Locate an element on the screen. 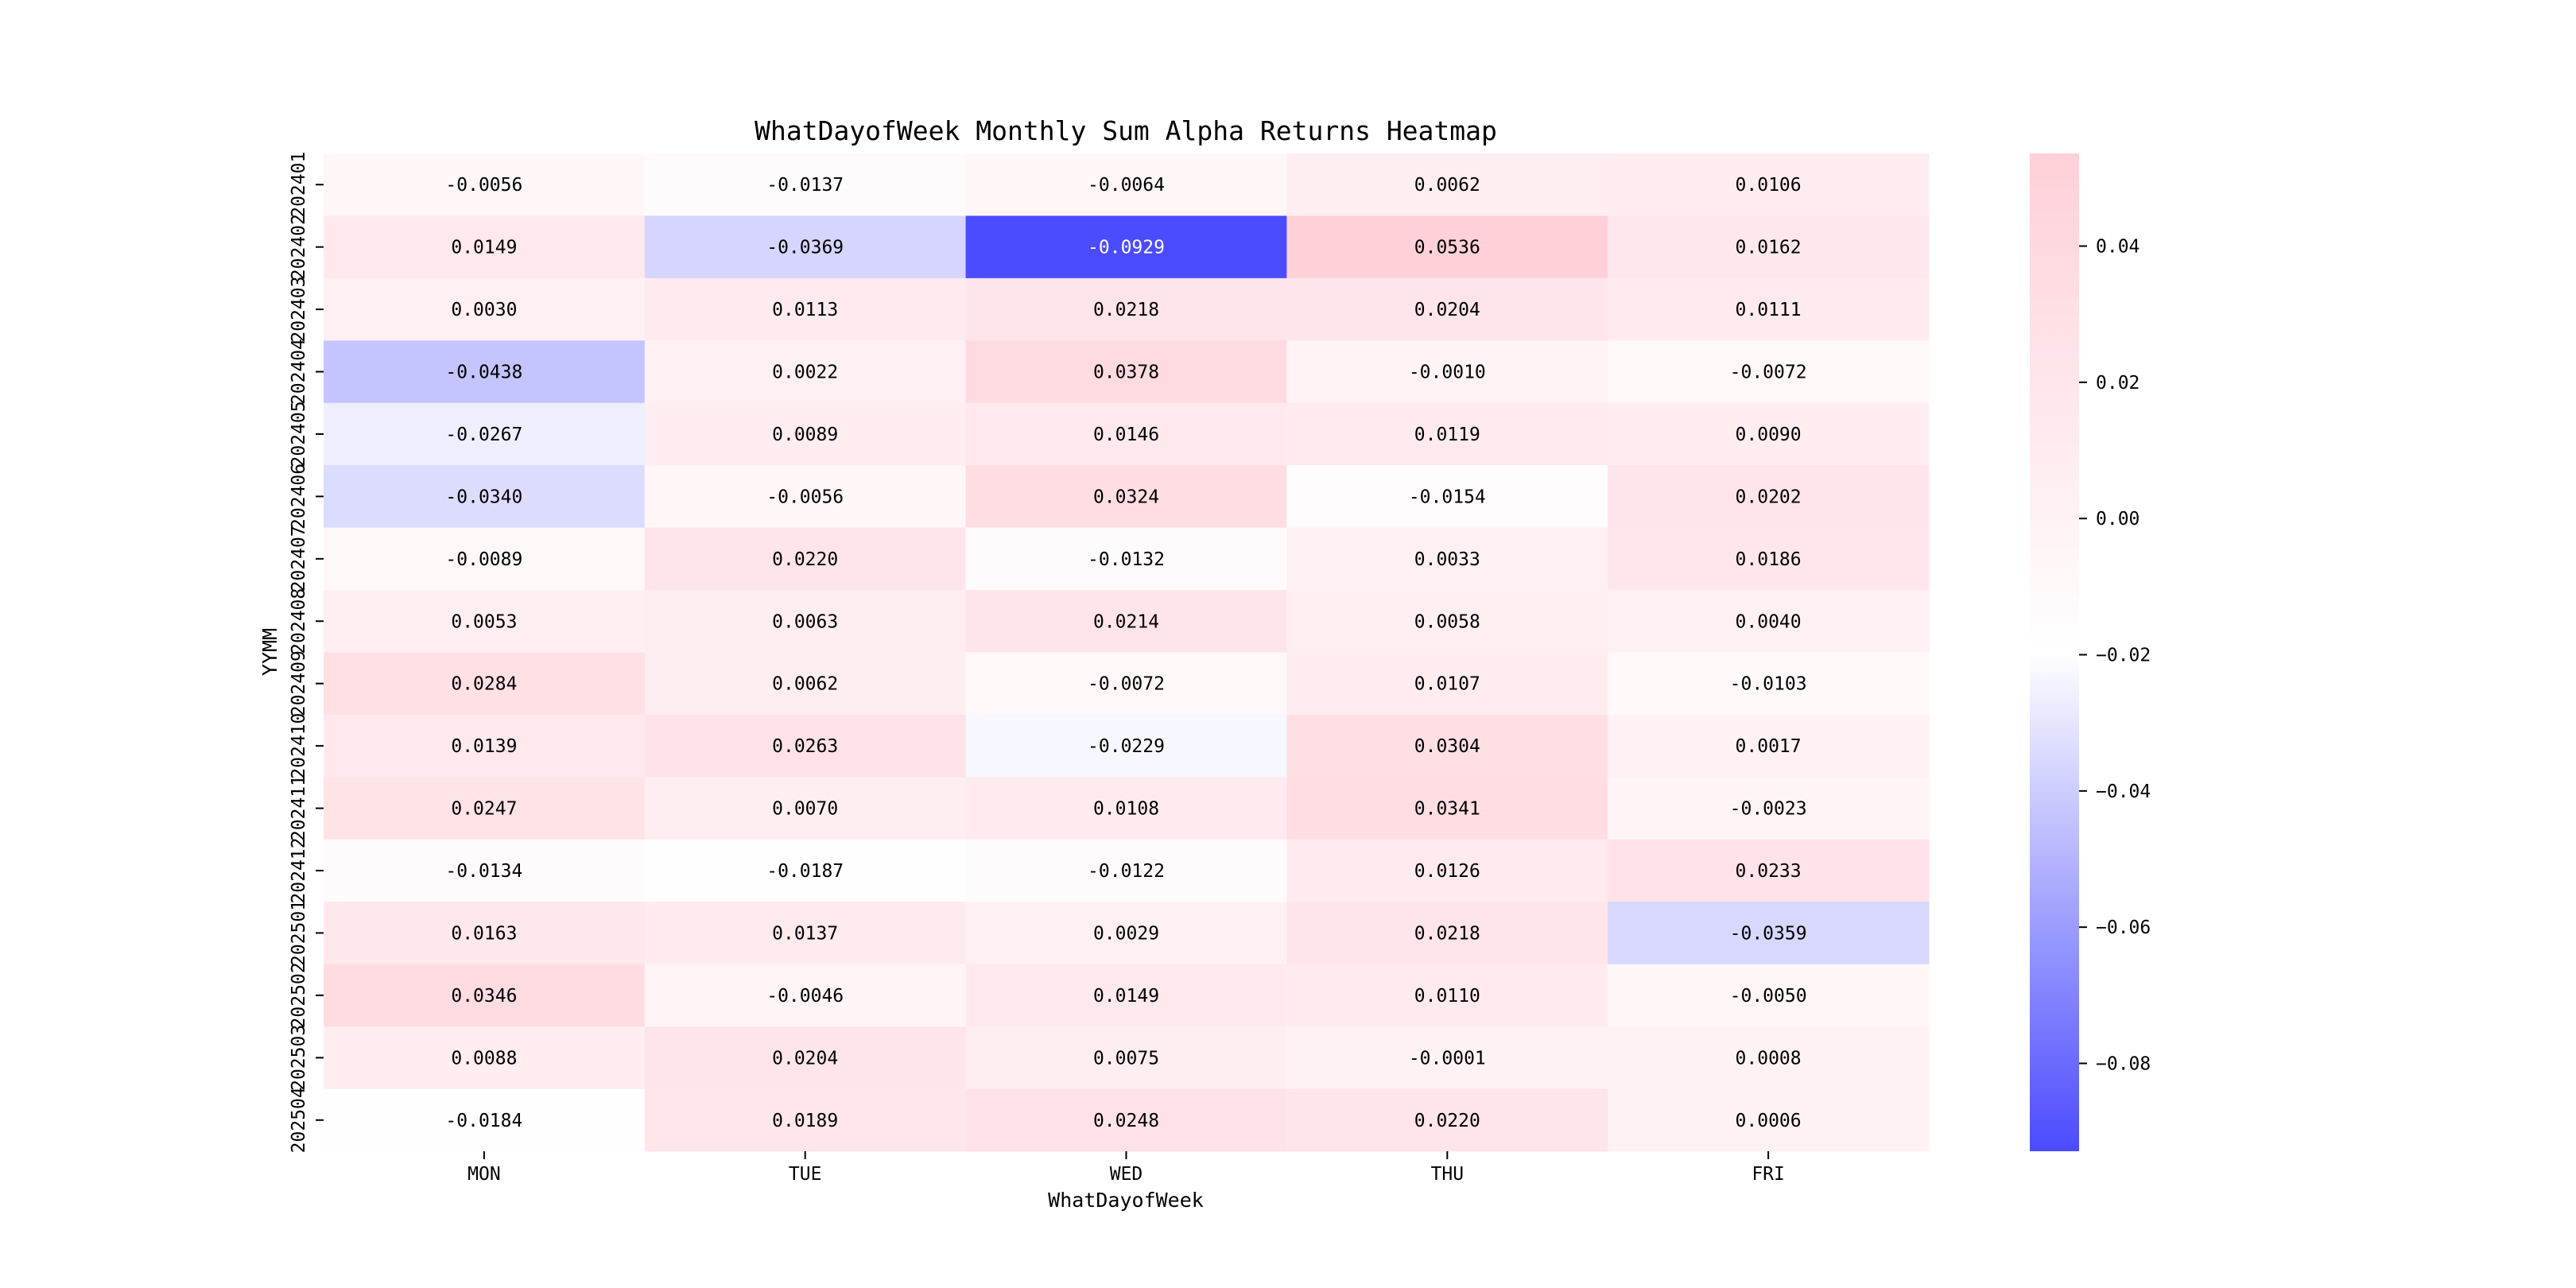 The image size is (2576, 1288). cell-value-label: 0.0053 is located at coordinates (484, 622).